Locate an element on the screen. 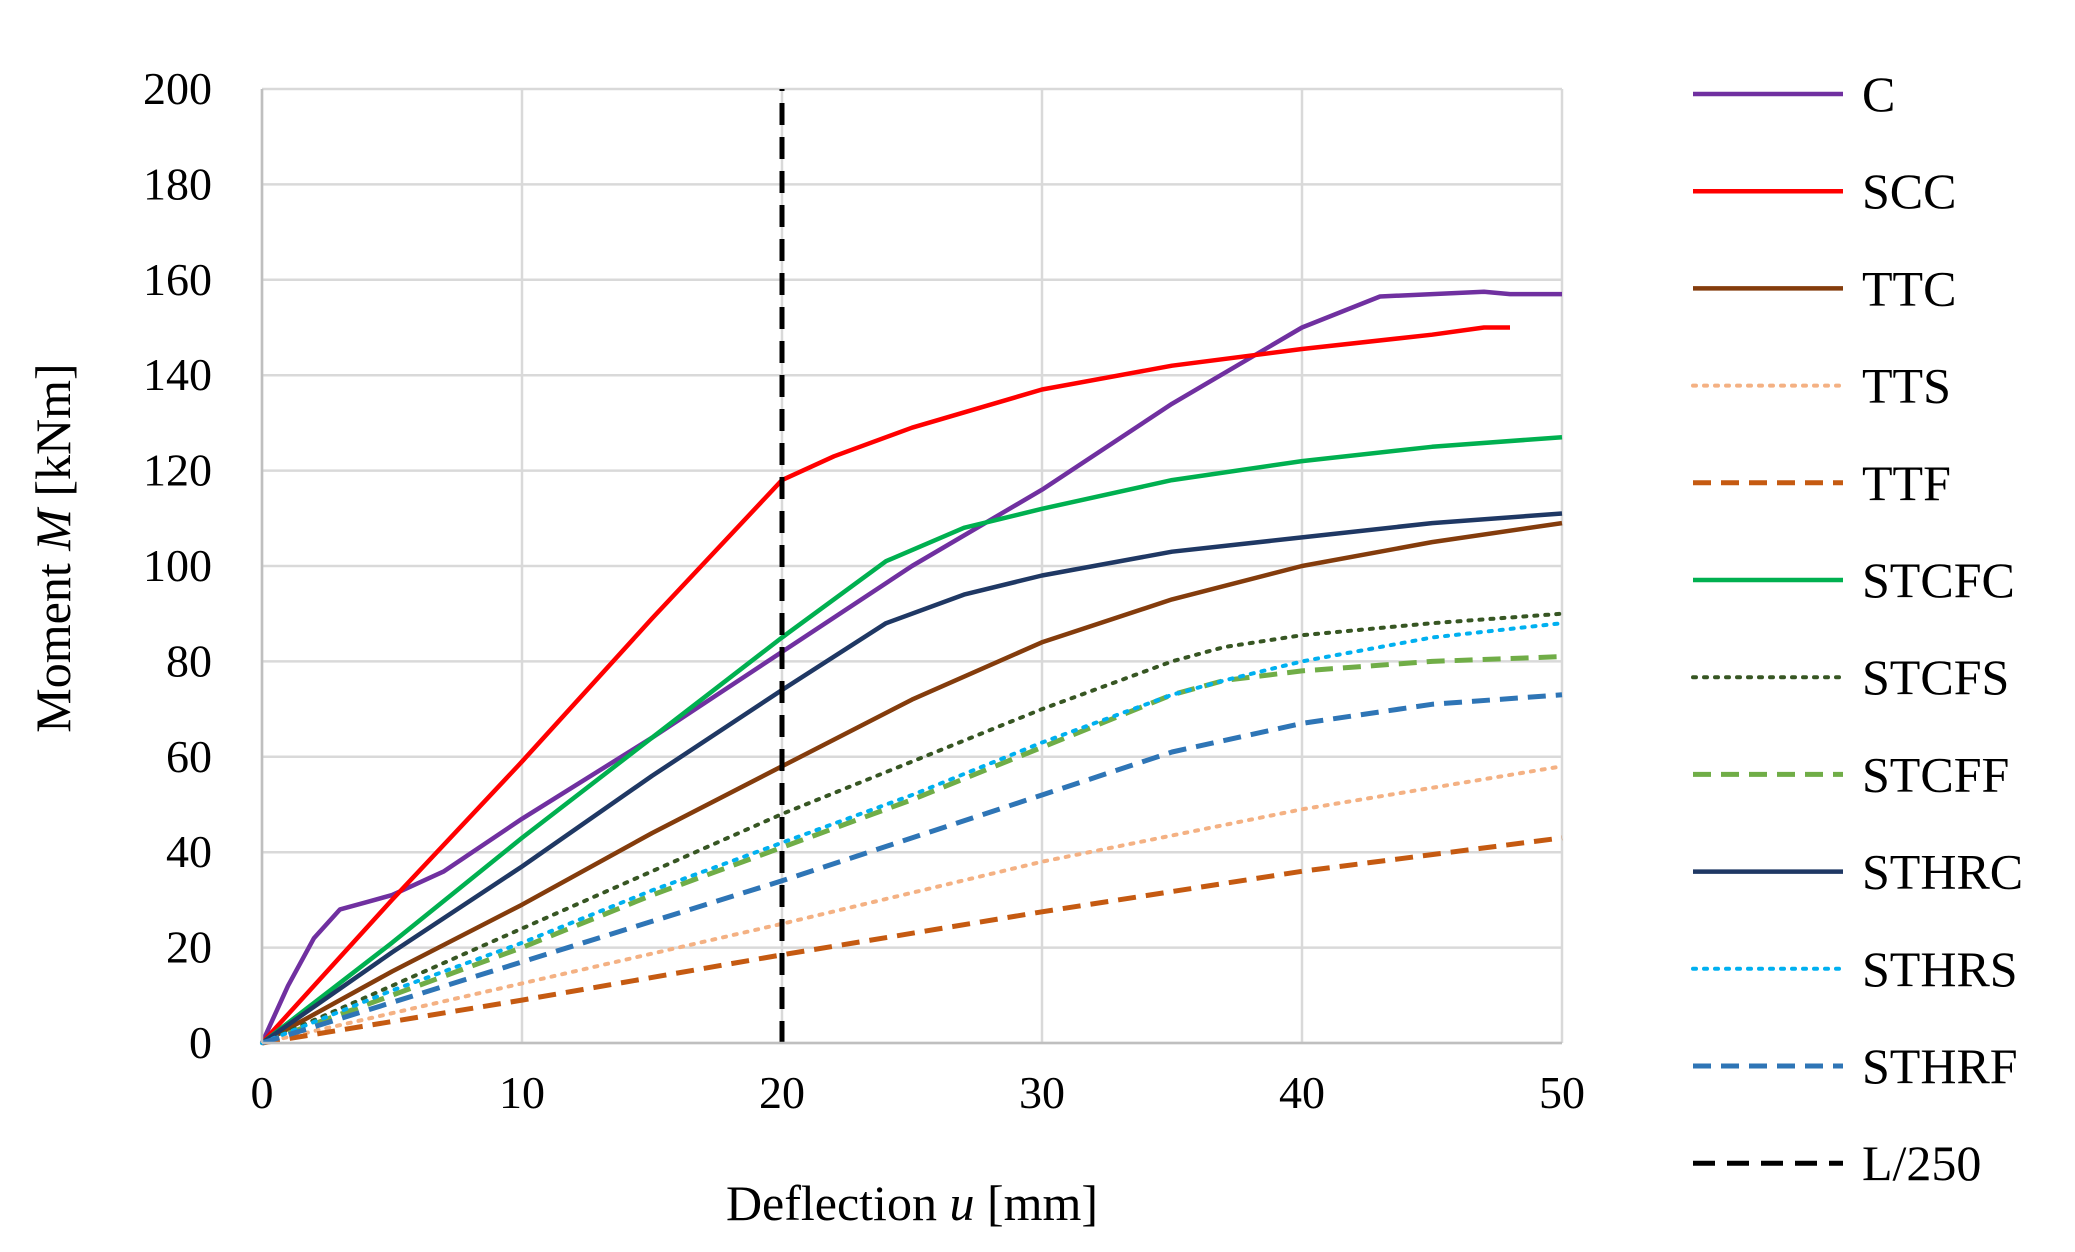 This screenshot has height=1252, width=2075. legend-label: STCFF is located at coordinates (1935, 774).